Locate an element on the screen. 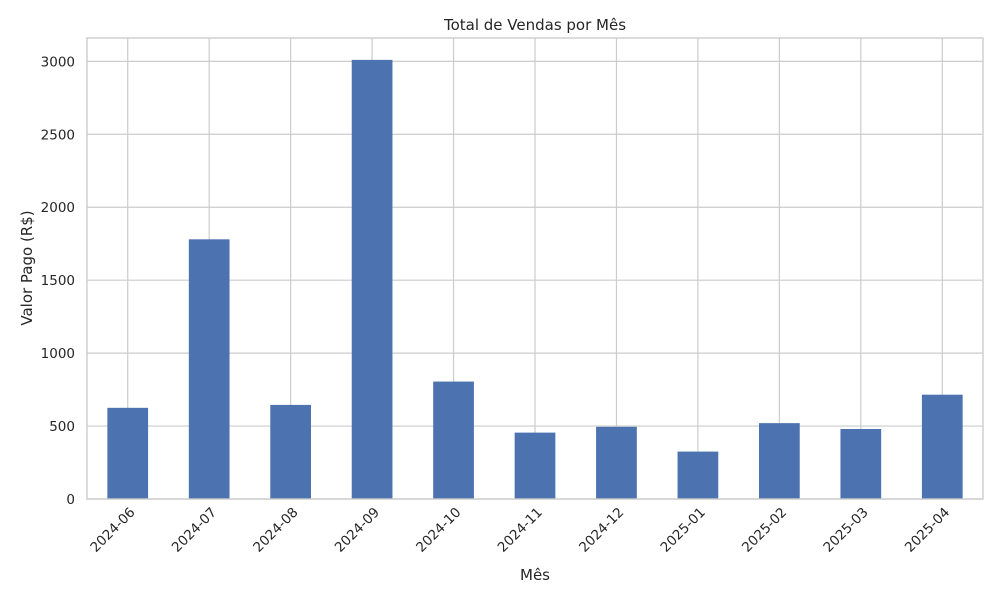 This screenshot has width=1000, height=600. x-tick-label: 2025-04 is located at coordinates (927, 530).